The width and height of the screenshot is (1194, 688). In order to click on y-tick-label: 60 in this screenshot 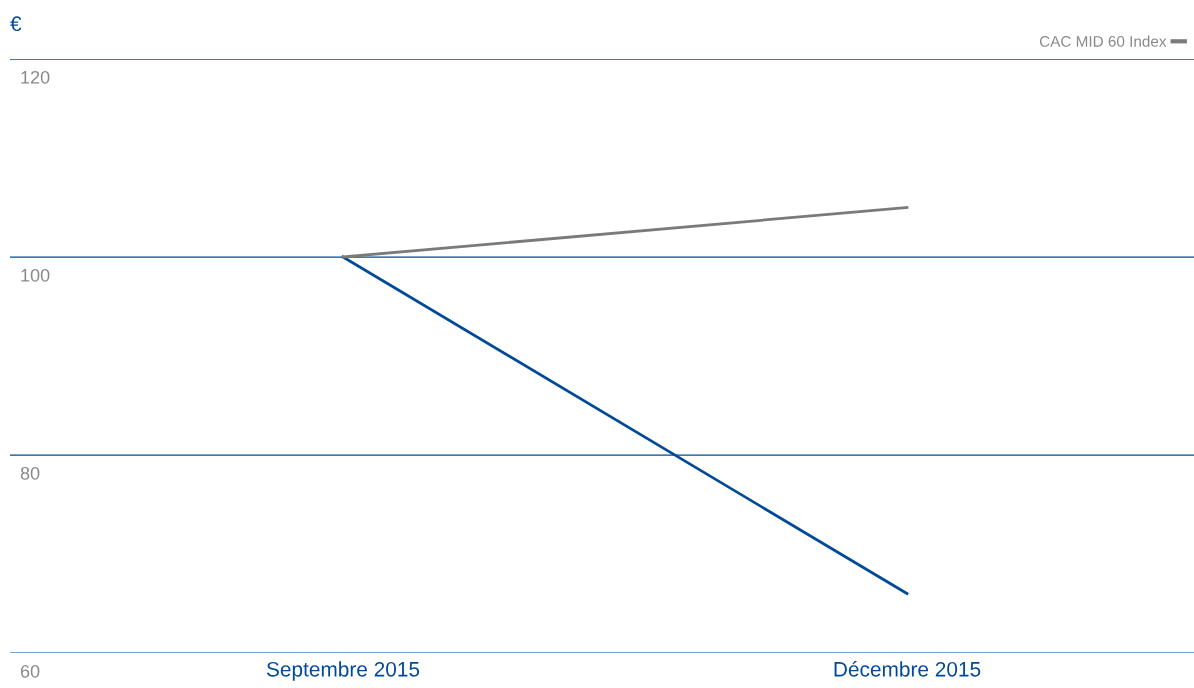, I will do `click(30, 671)`.